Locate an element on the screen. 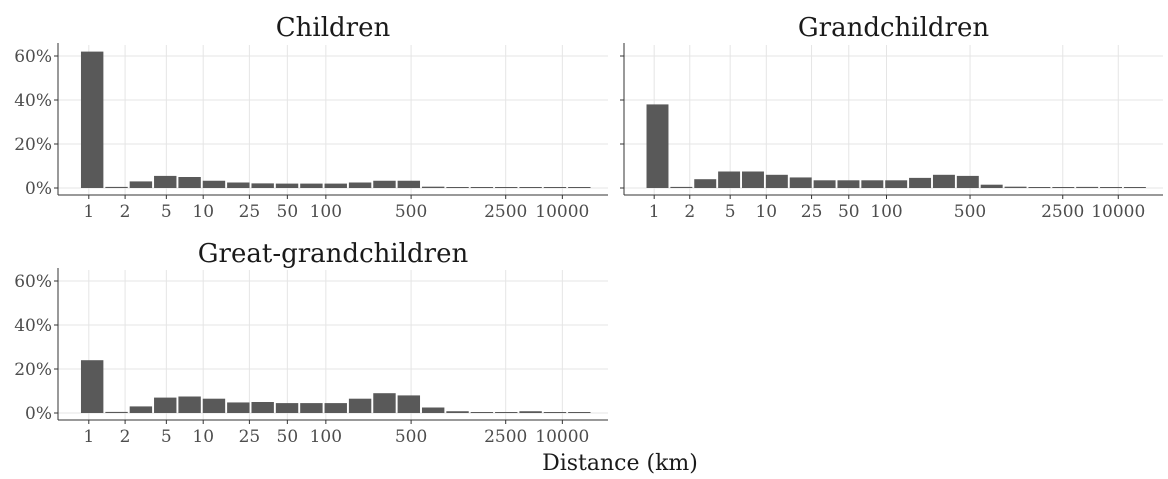  x-axis-title: Distance (km) is located at coordinates (620, 463).